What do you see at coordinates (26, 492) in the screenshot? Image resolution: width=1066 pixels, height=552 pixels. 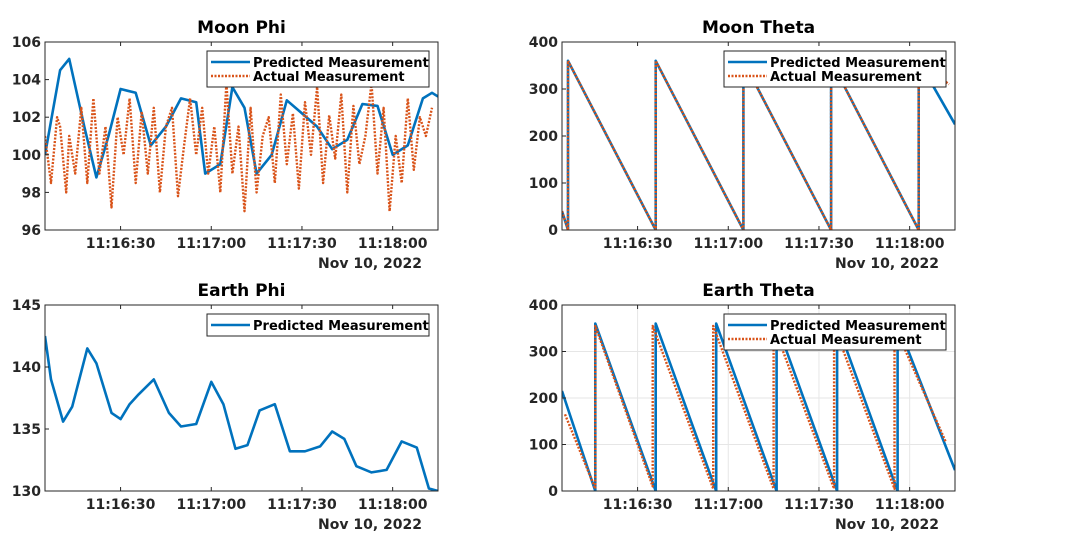 I see `y-tick-label: 130` at bounding box center [26, 492].